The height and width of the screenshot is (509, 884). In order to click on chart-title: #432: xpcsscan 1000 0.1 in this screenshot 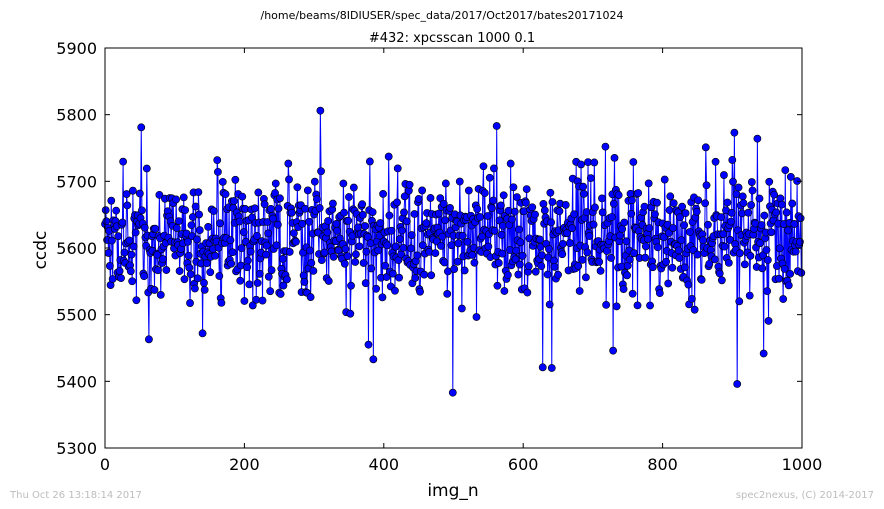, I will do `click(452, 38)`.